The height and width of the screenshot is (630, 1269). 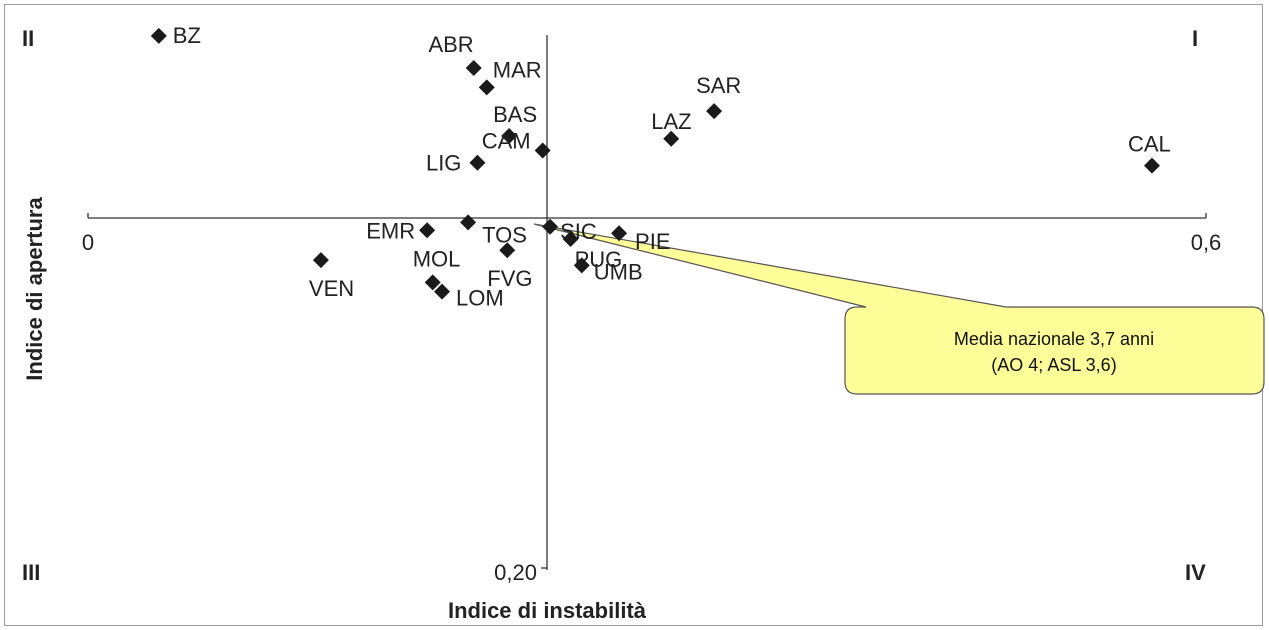 What do you see at coordinates (486, 87) in the screenshot?
I see `point-marker-mar` at bounding box center [486, 87].